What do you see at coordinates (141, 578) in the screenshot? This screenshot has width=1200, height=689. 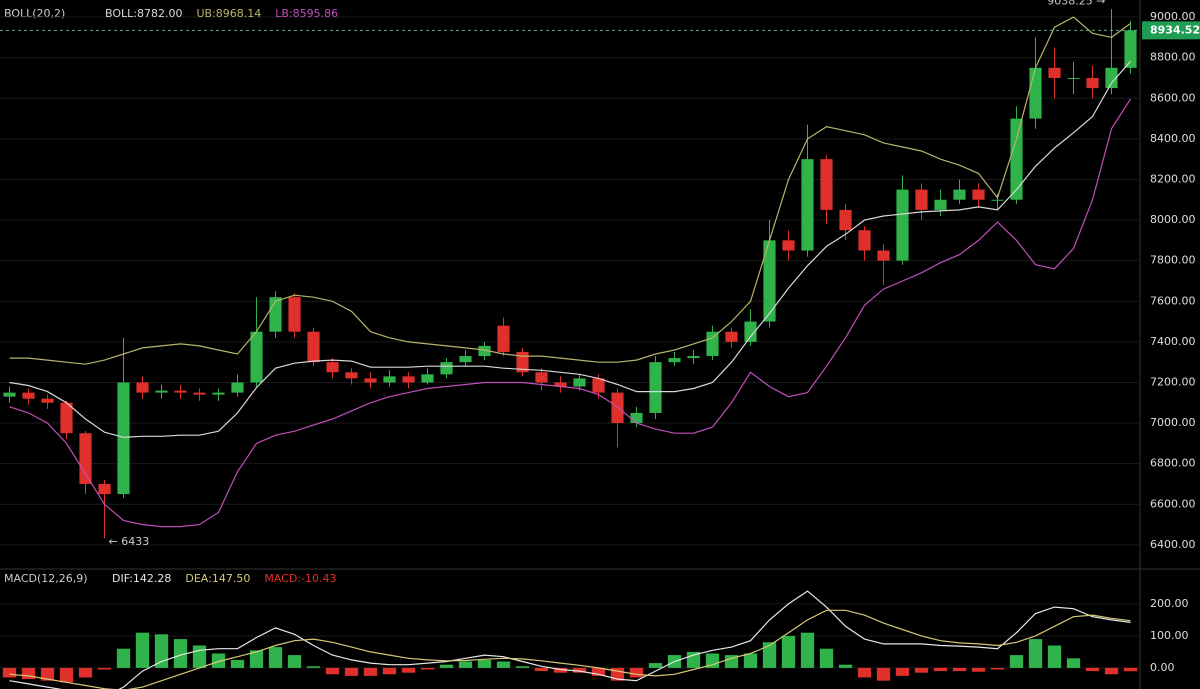 I see `legend-entry: DIF:142.28` at bounding box center [141, 578].